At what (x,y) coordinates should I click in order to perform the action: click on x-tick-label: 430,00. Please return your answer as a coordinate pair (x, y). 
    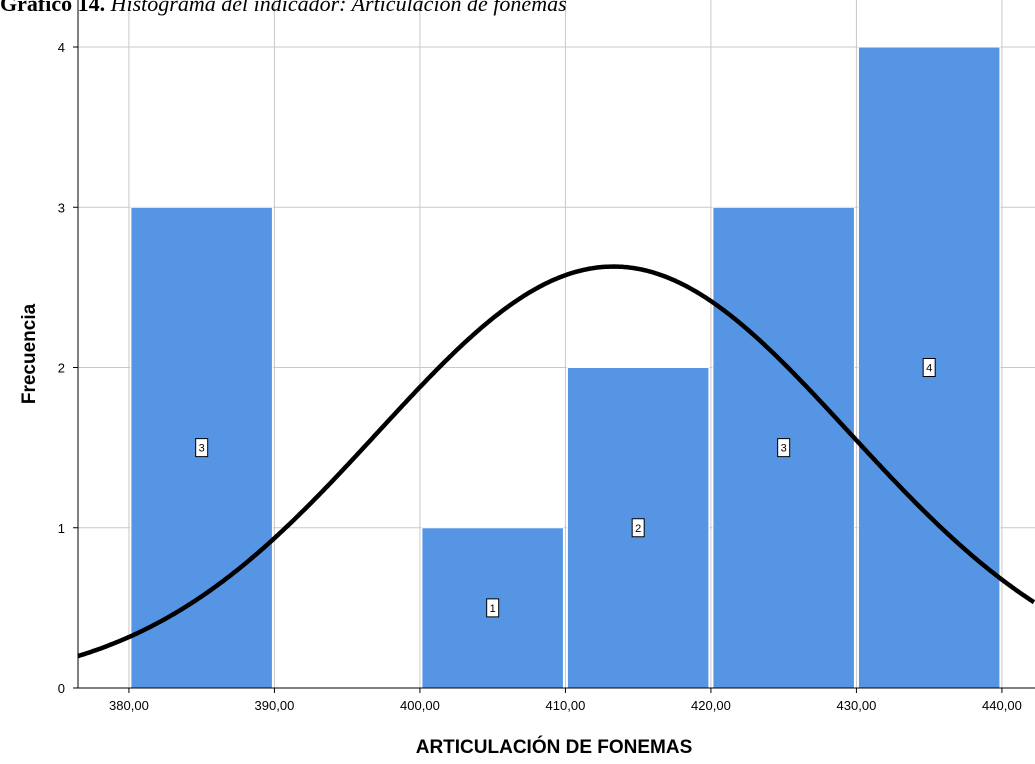
    Looking at the image, I should click on (857, 705).